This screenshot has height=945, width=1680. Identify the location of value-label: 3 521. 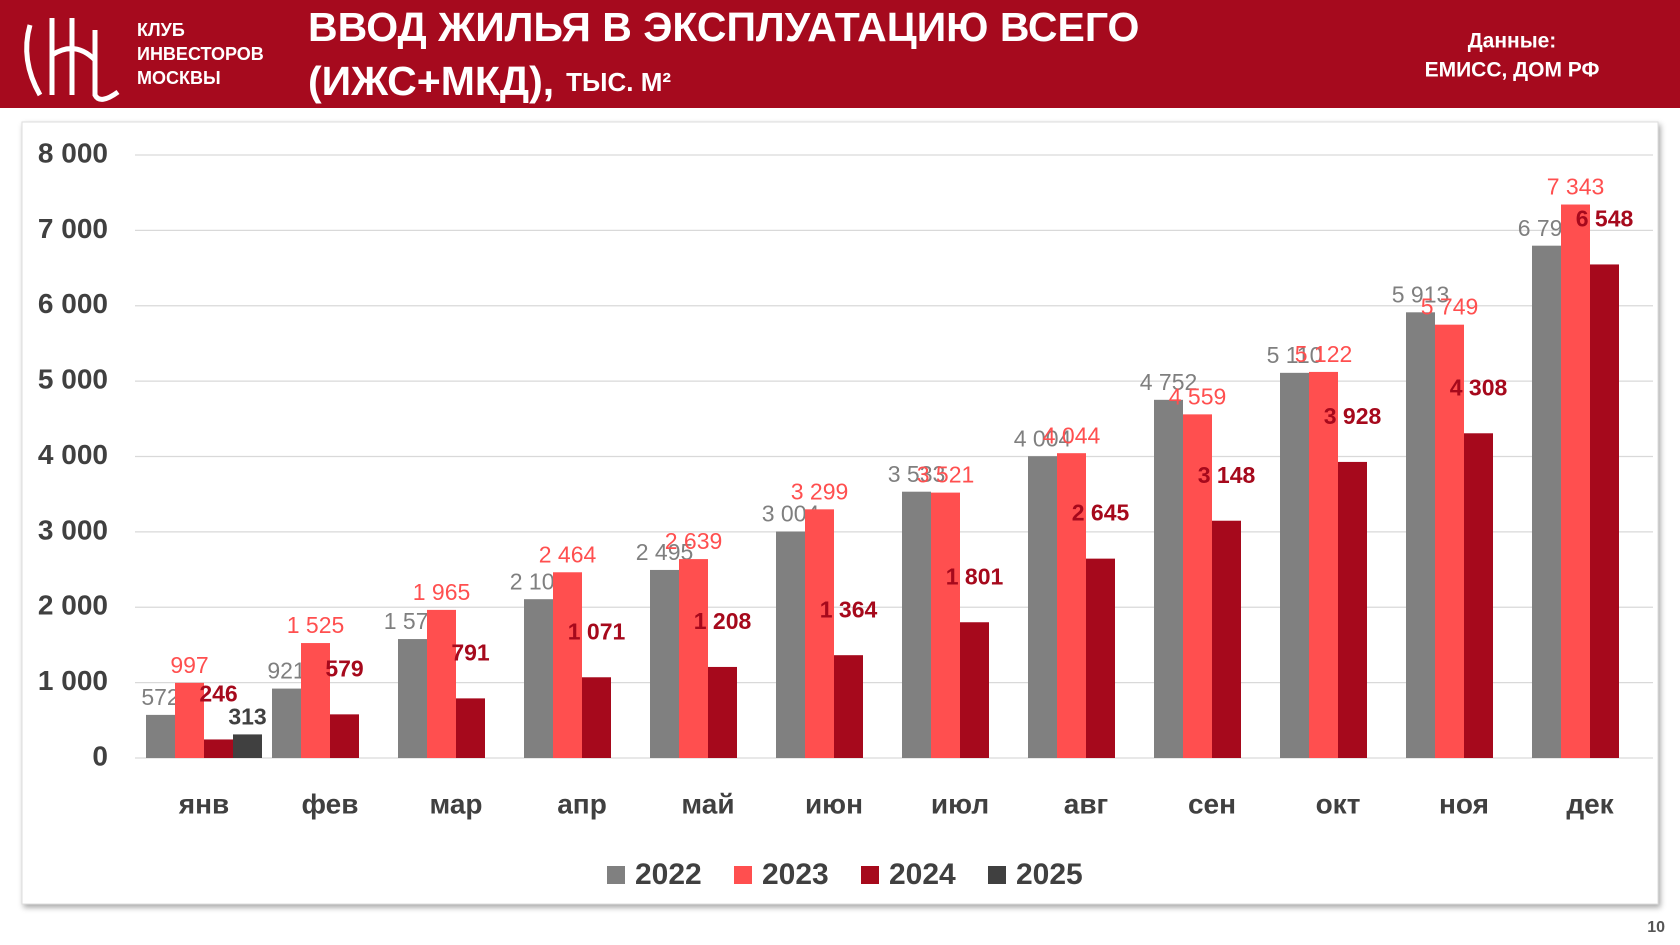
(946, 475).